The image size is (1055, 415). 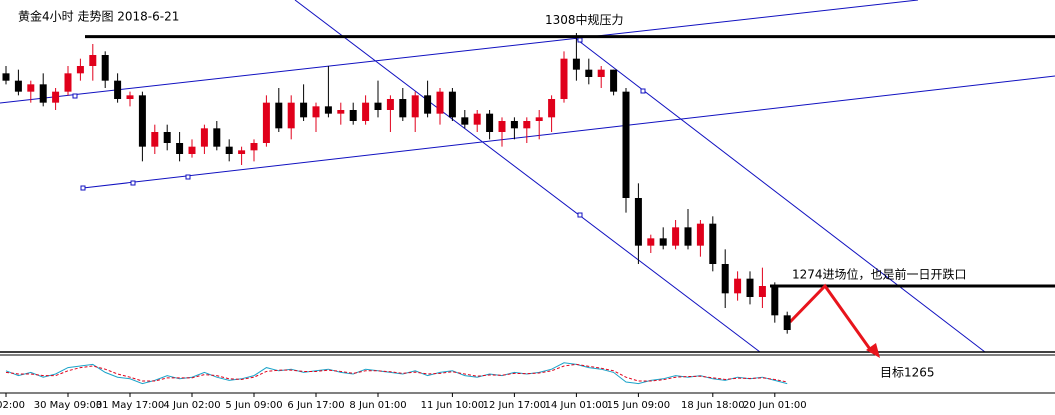 What do you see at coordinates (191, 405) in the screenshot?
I see `x-tick-label: 4 Jun 02:00` at bounding box center [191, 405].